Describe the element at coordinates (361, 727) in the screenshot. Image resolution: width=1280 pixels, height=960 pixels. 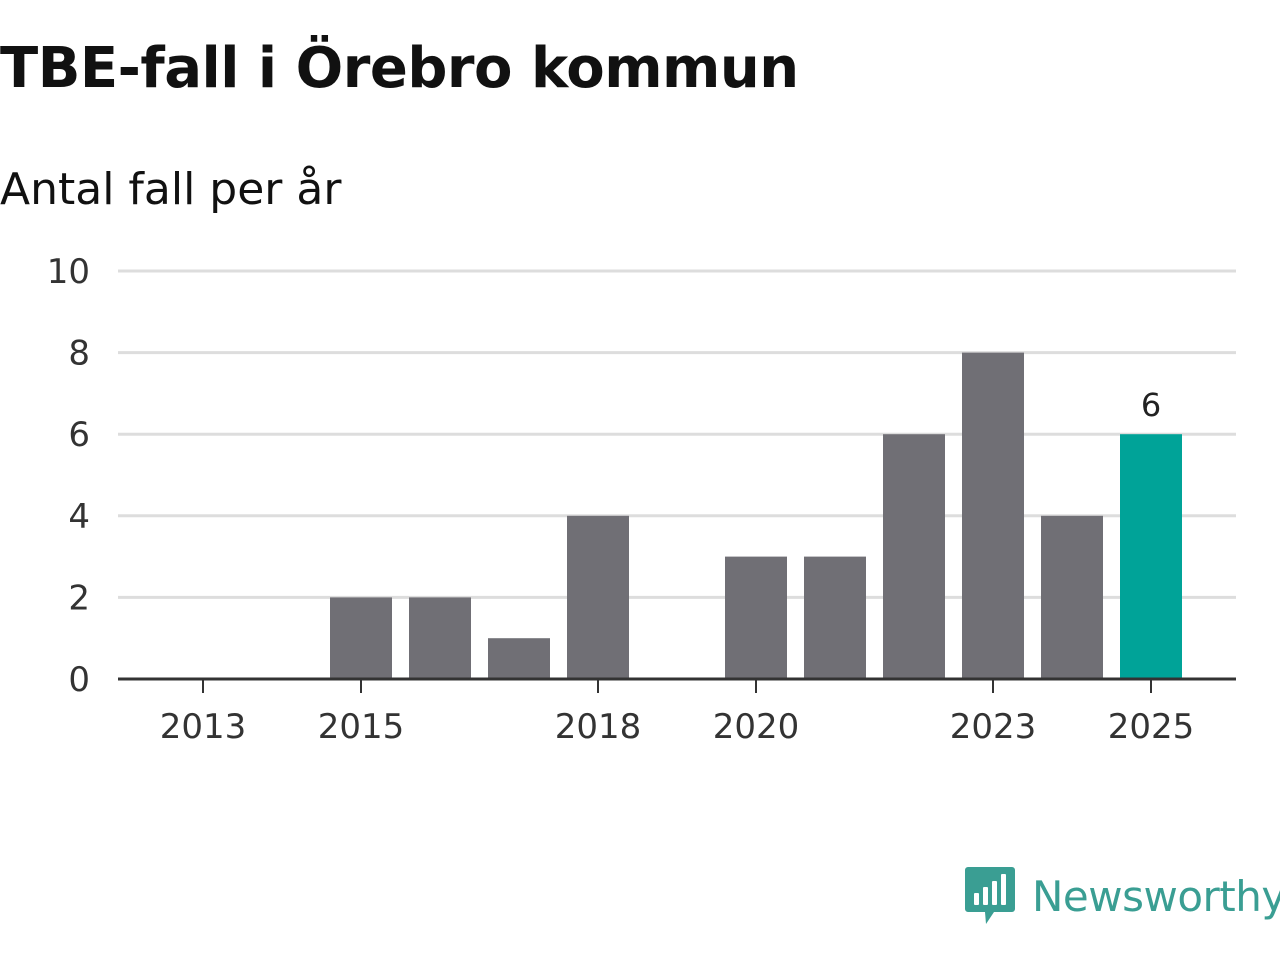
I see `x-tick-label: 2015` at that location.